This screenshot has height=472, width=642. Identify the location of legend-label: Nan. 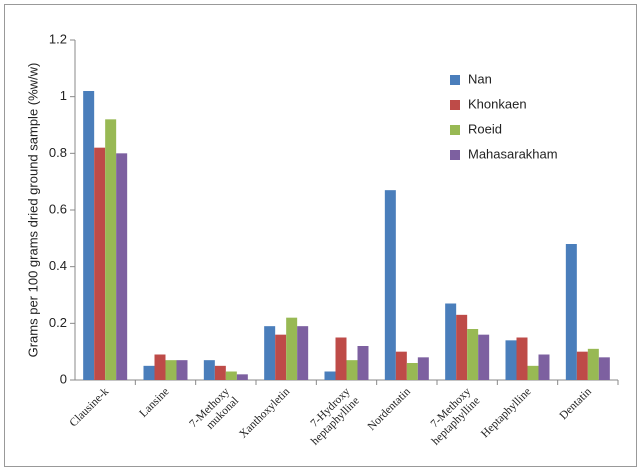
(480, 78).